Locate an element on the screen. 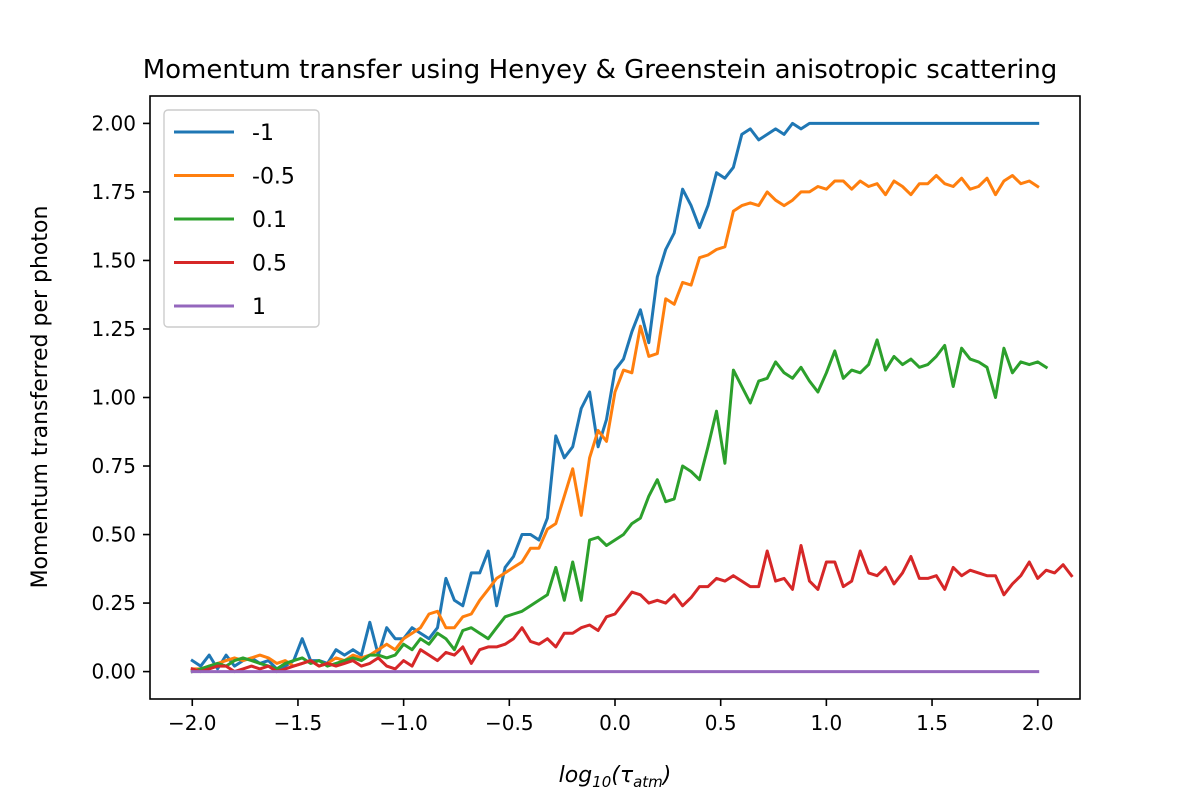 The height and width of the screenshot is (800, 1200). x-axis-label: log10(τatm) is located at coordinates (615, 777).